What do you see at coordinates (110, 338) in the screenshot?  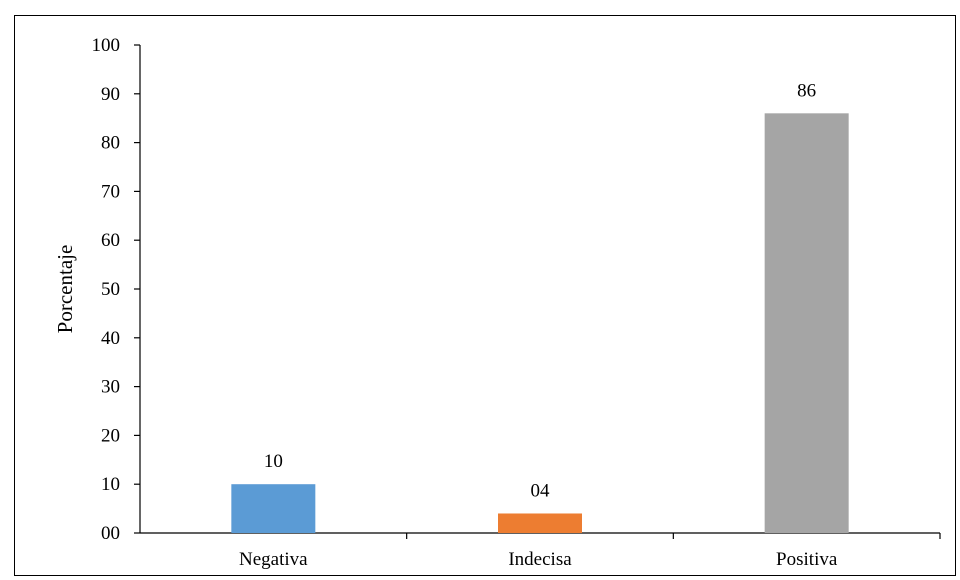 I see `y-tick-label: 40` at bounding box center [110, 338].